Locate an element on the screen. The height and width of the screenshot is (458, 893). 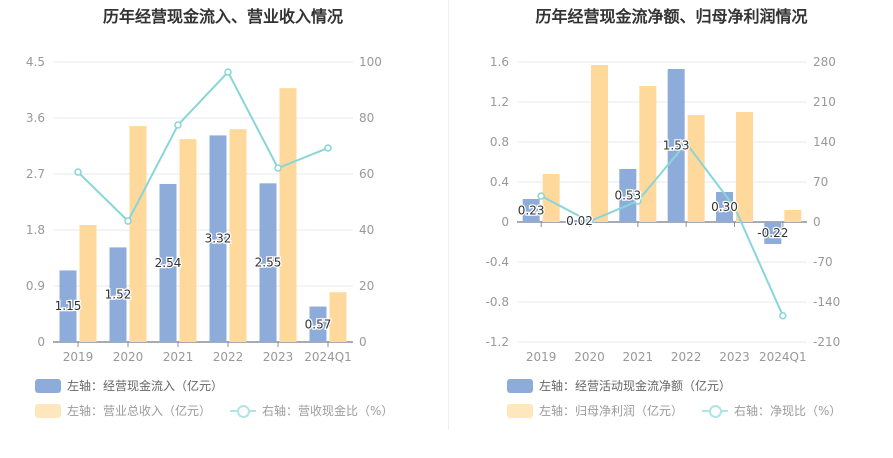
left-axis-tick-label: 2.7 is located at coordinates (35, 174).